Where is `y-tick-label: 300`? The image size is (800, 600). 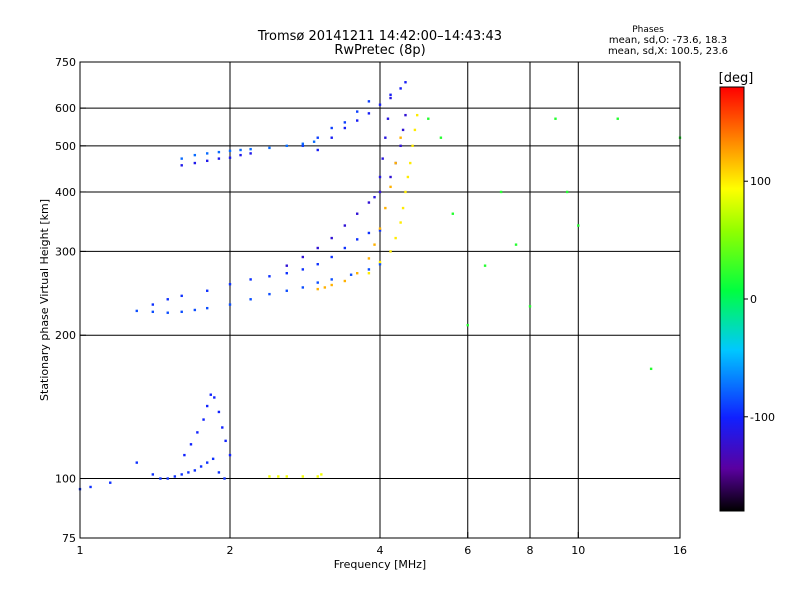 y-tick-label: 300 is located at coordinates (65, 251).